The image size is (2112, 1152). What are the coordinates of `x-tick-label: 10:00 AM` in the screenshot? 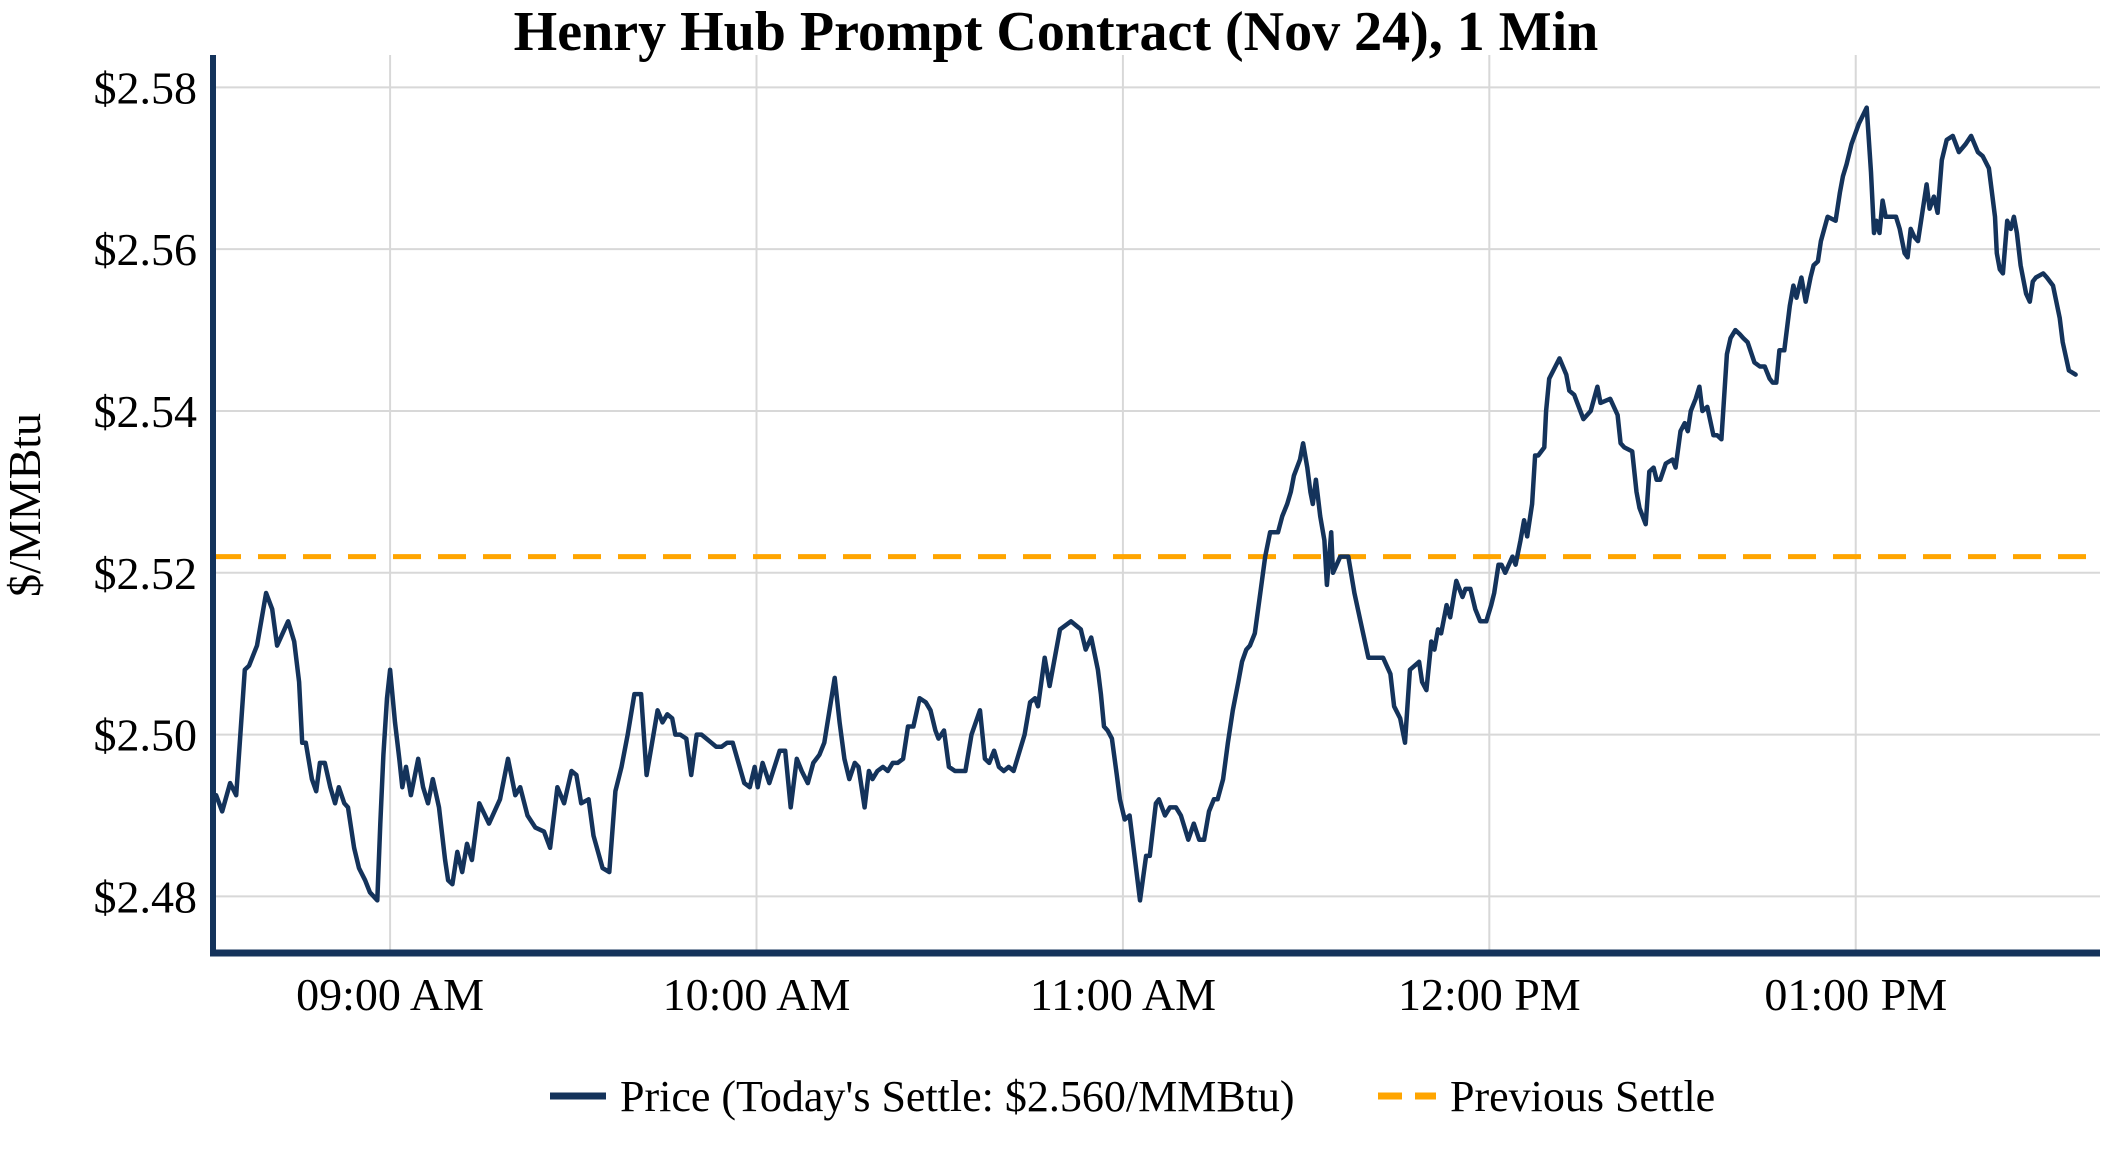 It's located at (757, 994).